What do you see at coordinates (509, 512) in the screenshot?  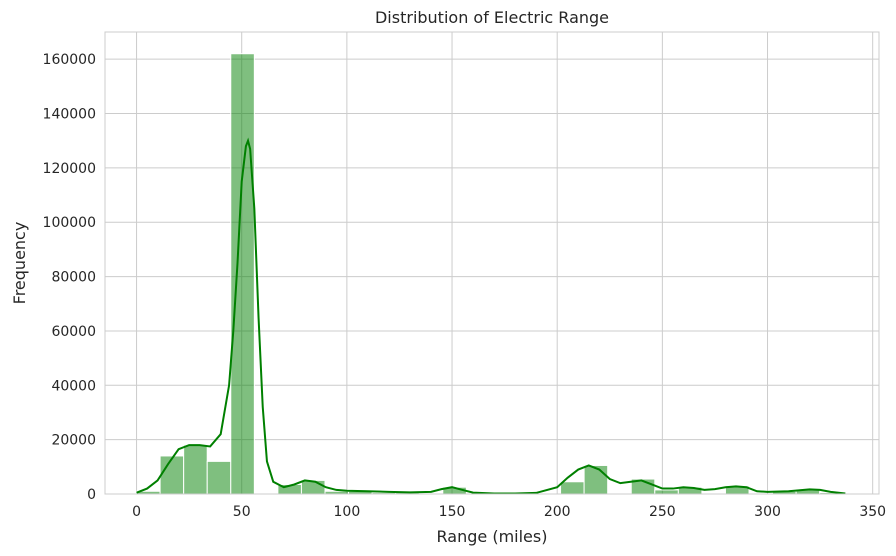 I see `x-tick-labels: 0 50 100 150 200 250 300 350` at bounding box center [509, 512].